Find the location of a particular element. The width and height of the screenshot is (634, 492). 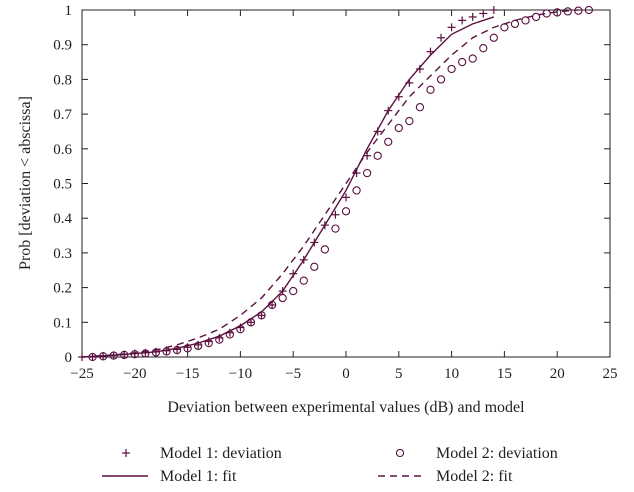

y-tick-label: 0.5 is located at coordinates (62, 185).